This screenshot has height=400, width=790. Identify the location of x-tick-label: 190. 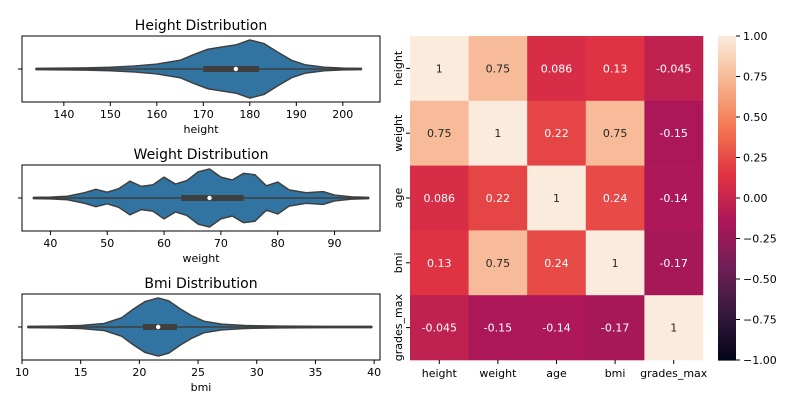
(296, 114).